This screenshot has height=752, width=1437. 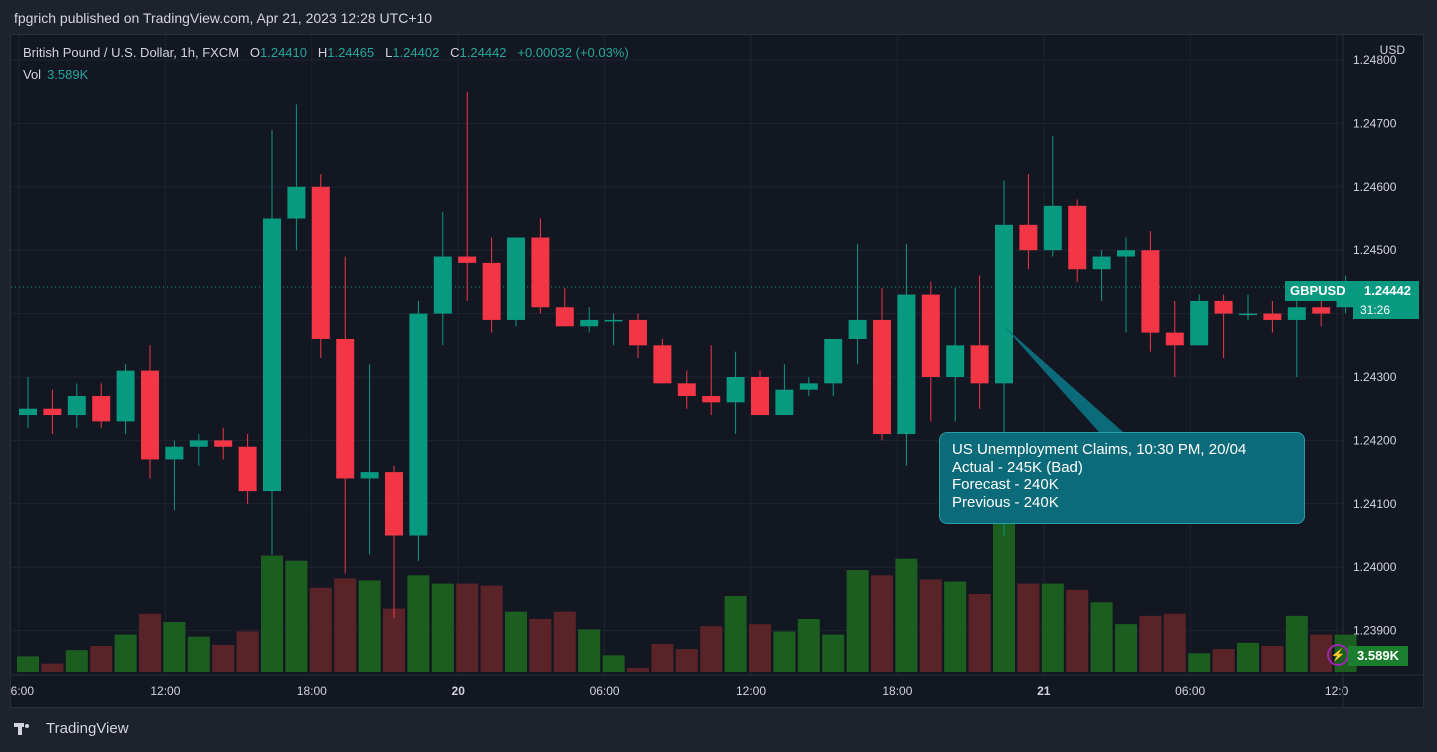 What do you see at coordinates (416, 52) in the screenshot?
I see `legend-low: 1.24402` at bounding box center [416, 52].